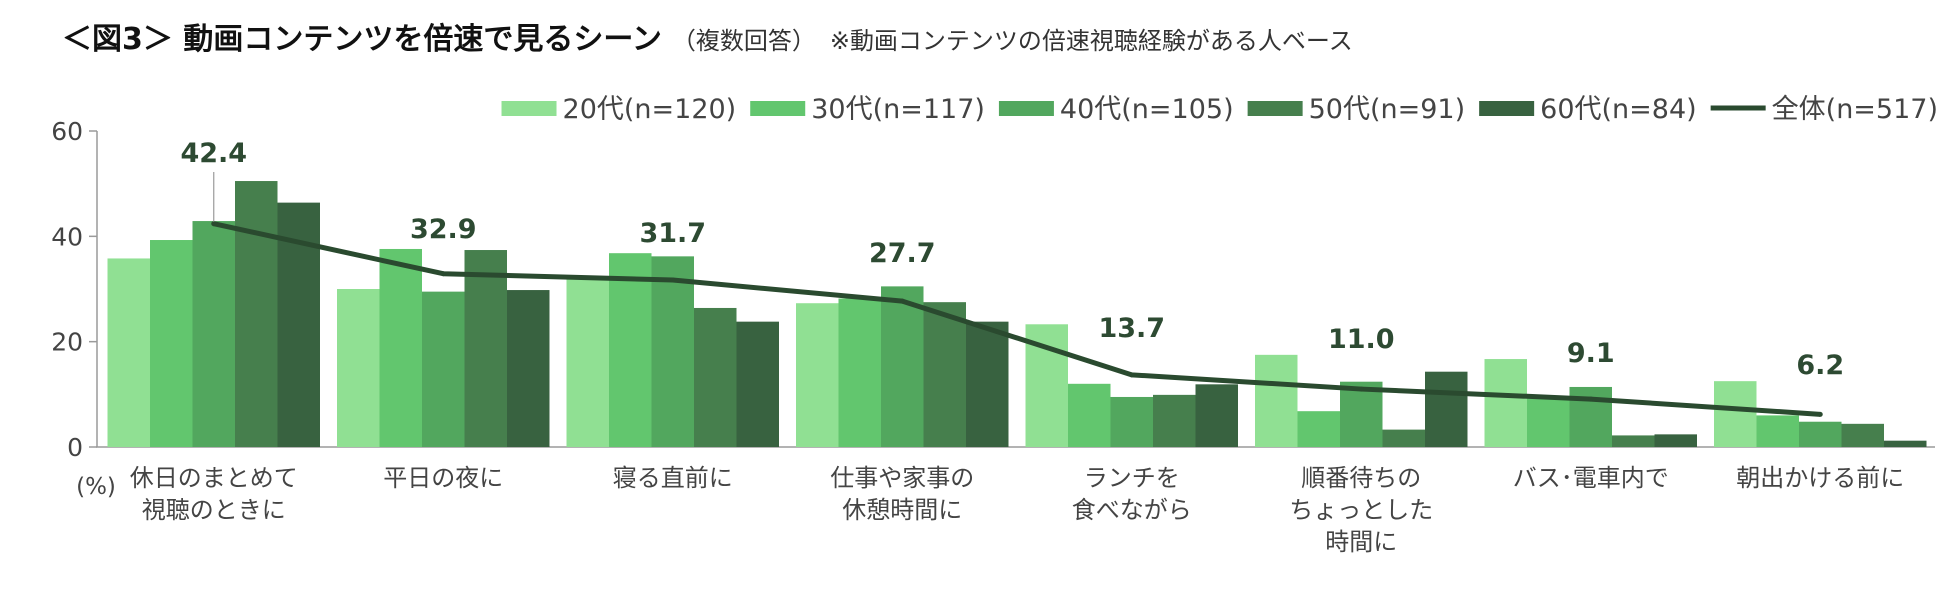  I want to click on legend-label: 50代(n=91), so click(1387, 109).